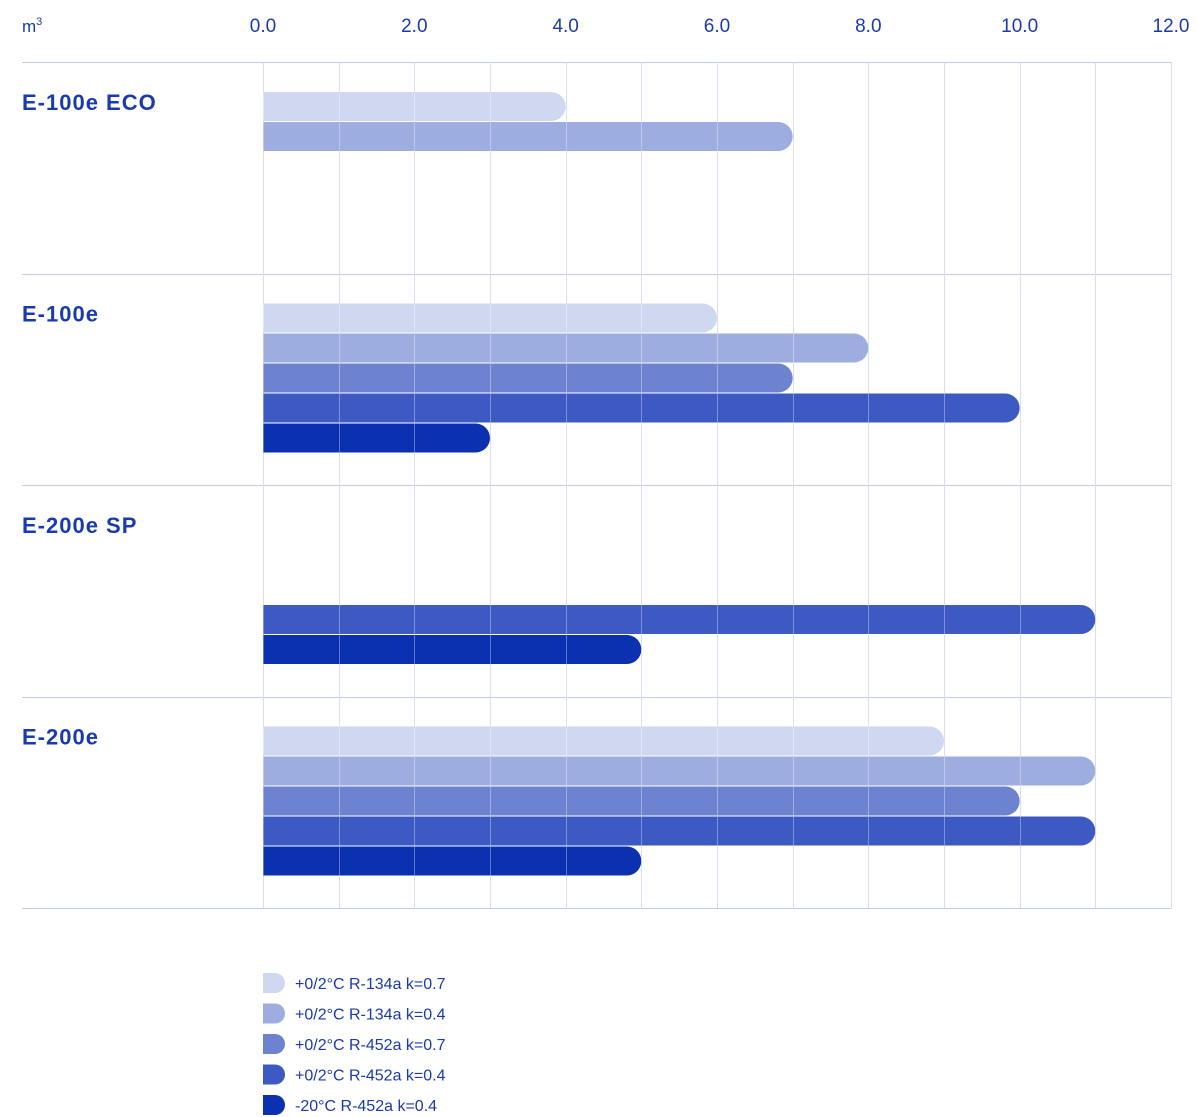 This screenshot has height=1117, width=1198. Describe the element at coordinates (370, 1015) in the screenshot. I see `legend-label: +0/2°C R-134a k=0.4` at that location.